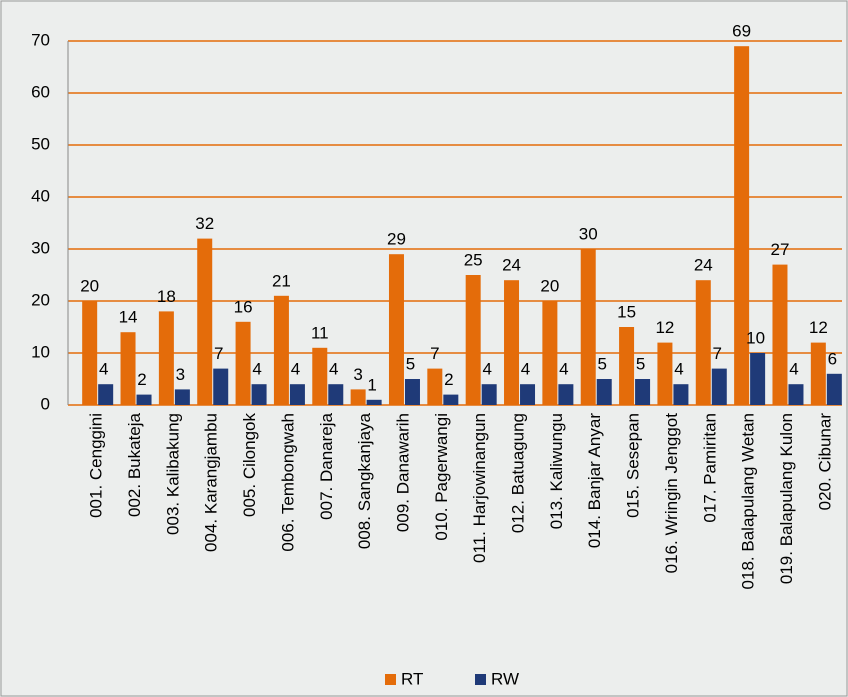  What do you see at coordinates (204, 223) in the screenshot?
I see `data-label: 32` at bounding box center [204, 223].